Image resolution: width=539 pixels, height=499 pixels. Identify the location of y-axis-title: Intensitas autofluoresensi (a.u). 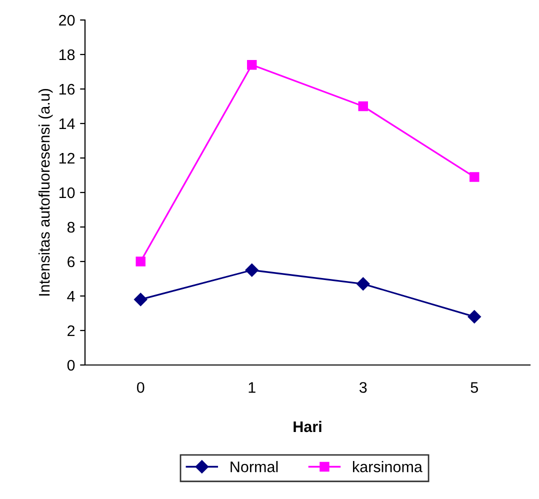
(45, 192).